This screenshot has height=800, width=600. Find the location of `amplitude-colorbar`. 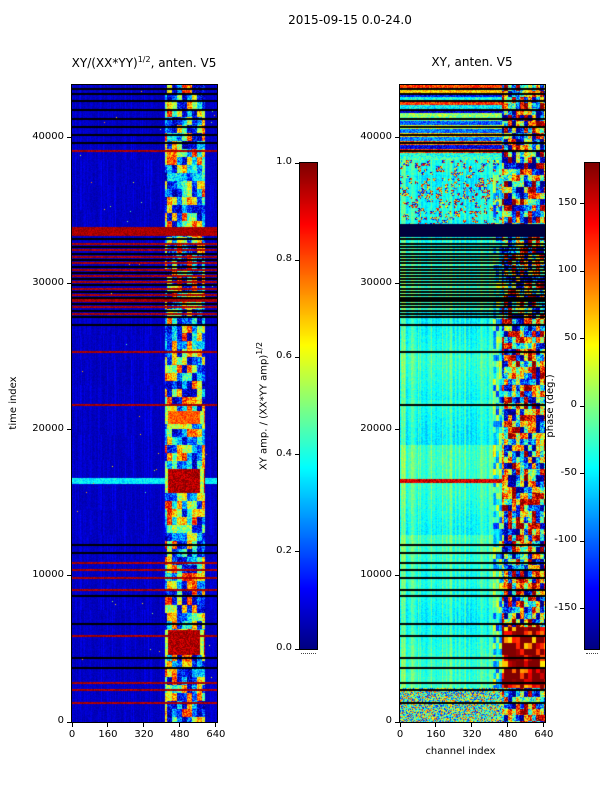

amplitude-colorbar is located at coordinates (308, 406).